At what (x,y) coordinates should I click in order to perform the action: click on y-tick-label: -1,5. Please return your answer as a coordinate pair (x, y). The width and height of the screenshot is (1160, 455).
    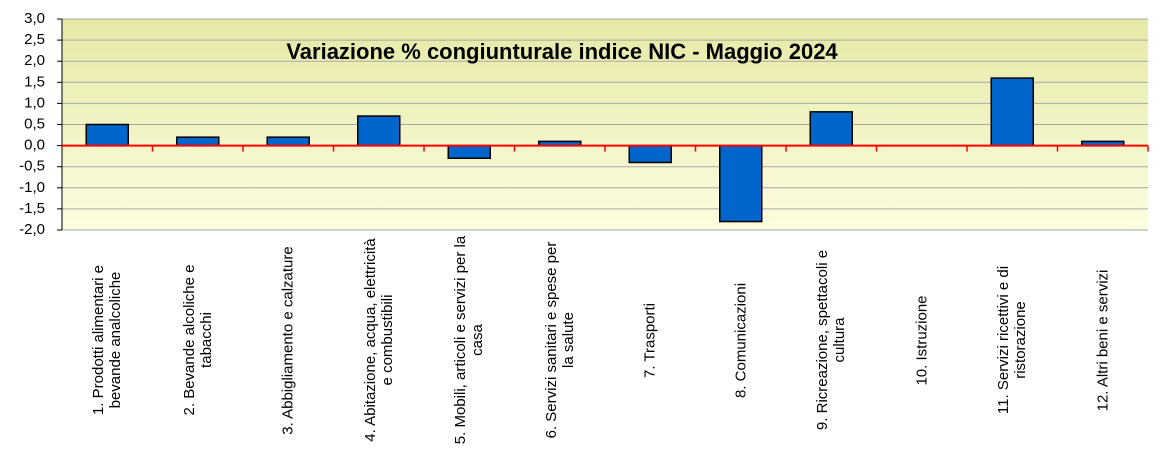
    Looking at the image, I should click on (32, 208).